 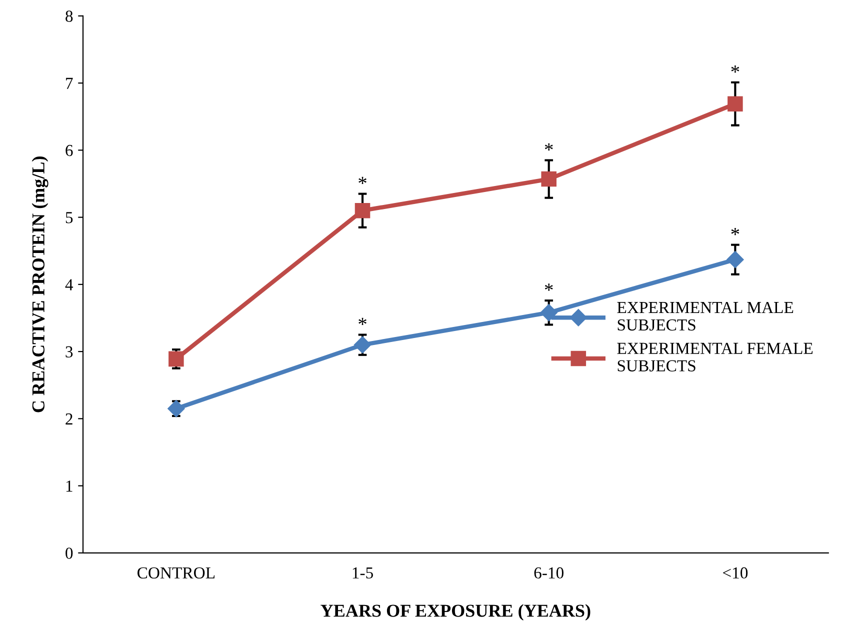 What do you see at coordinates (69, 150) in the screenshot?
I see `y-tick-label: 6` at bounding box center [69, 150].